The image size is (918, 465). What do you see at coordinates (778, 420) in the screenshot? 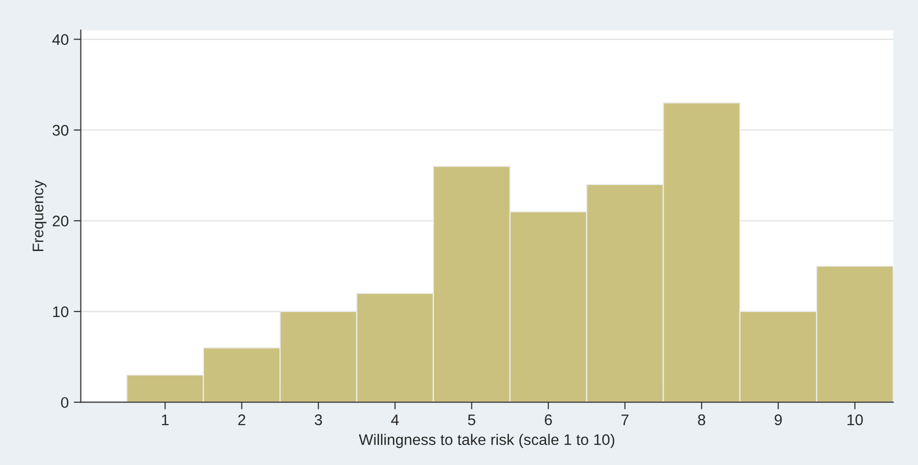
I see `x-tick-label: 9` at bounding box center [778, 420].